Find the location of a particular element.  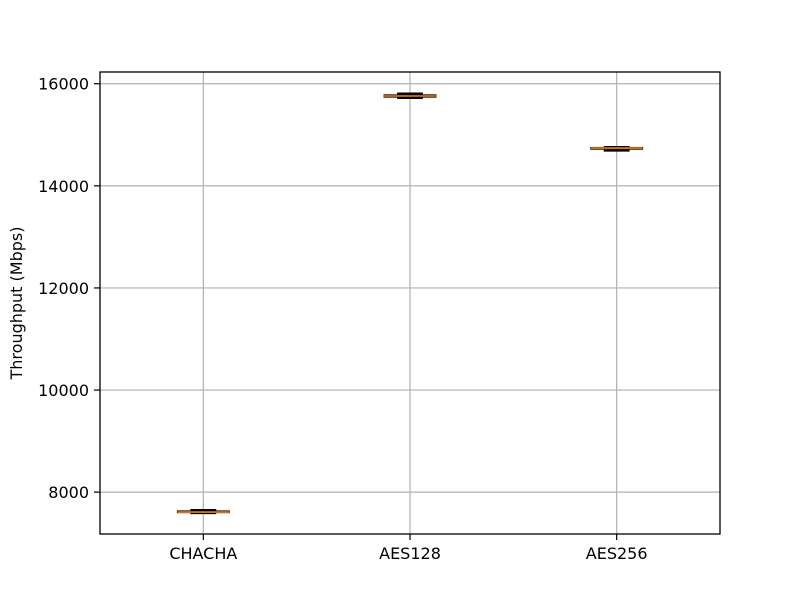

x-tick-label: AES256 is located at coordinates (617, 553).